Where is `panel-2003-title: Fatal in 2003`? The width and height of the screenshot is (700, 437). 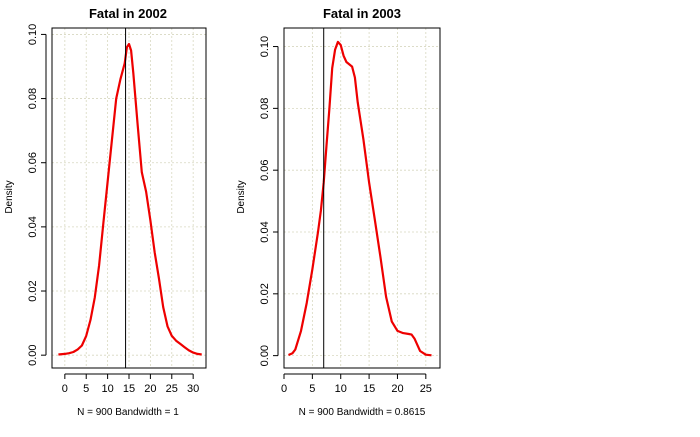 panel-2003-title: Fatal in 2003 is located at coordinates (362, 13).